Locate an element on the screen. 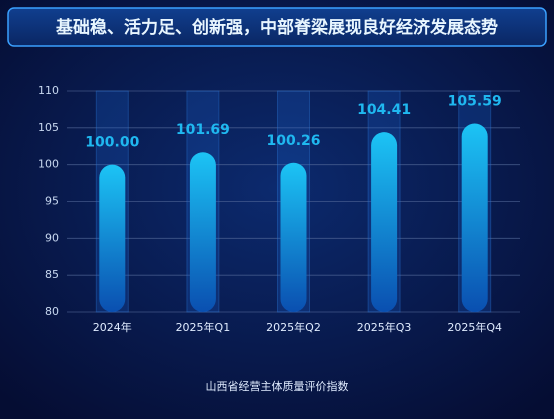 The height and width of the screenshot is (419, 554). x-tick-label: 2025年Q4 is located at coordinates (474, 327).